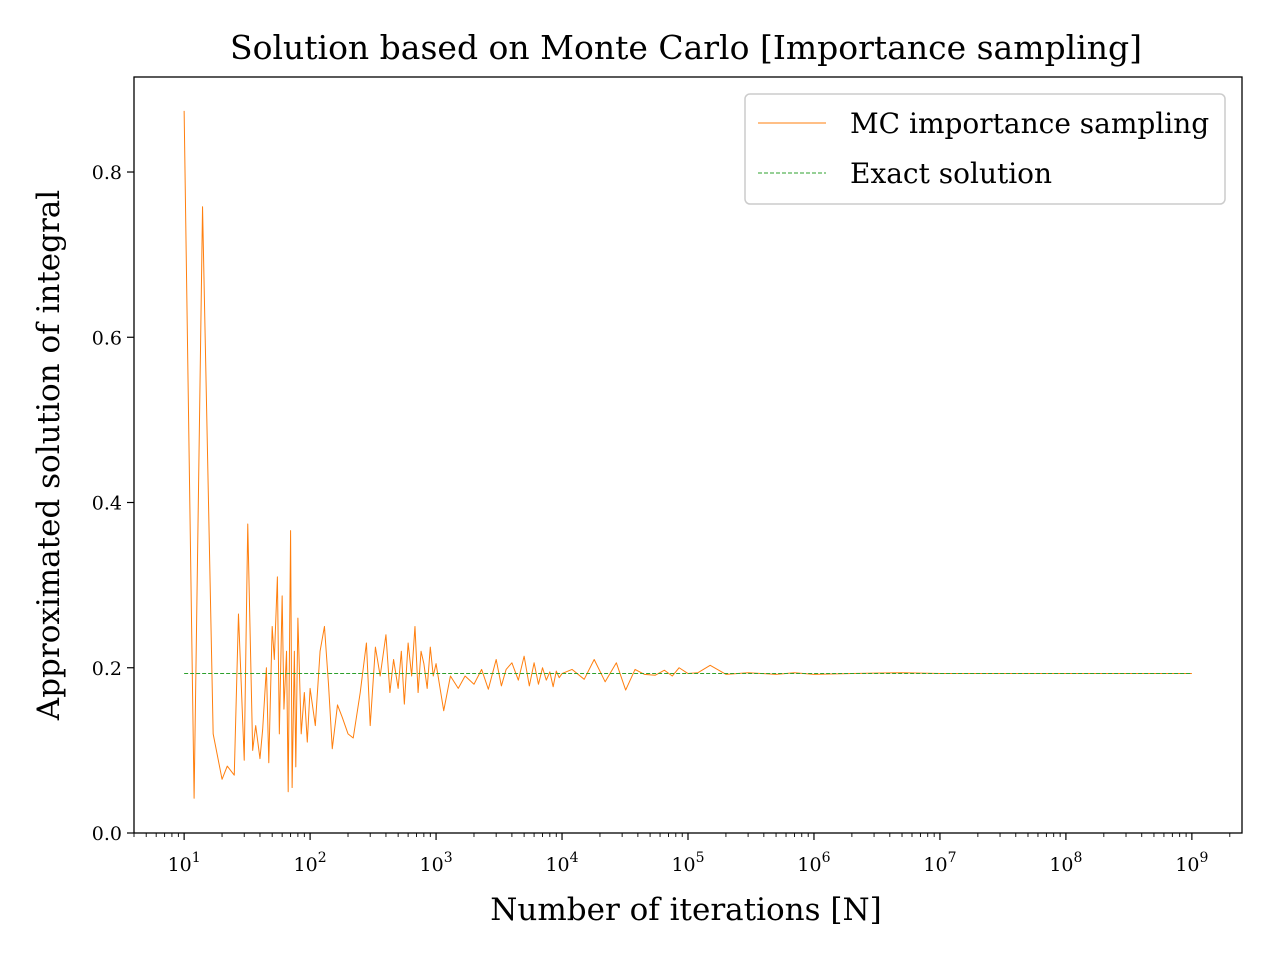 The height and width of the screenshot is (965, 1280). I want to click on x-tick-label: 10², so click(310, 863).